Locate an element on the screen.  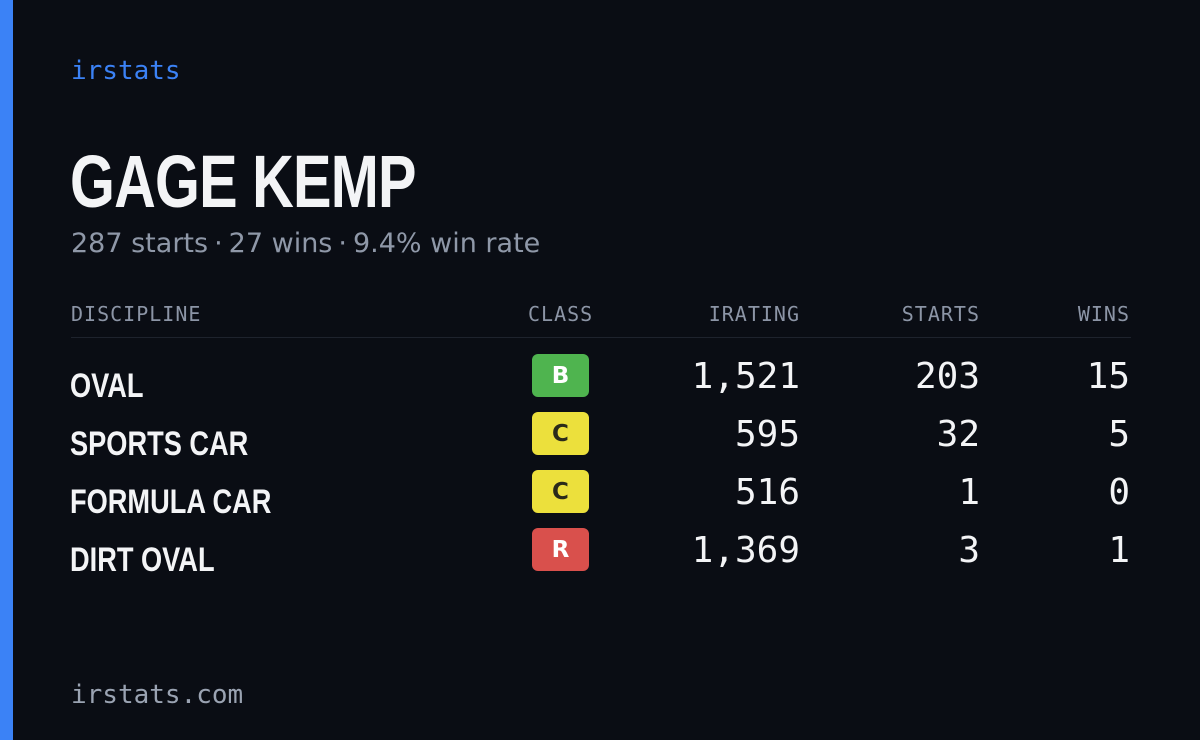
driver-name: GAGE KEMP is located at coordinates (243, 181).